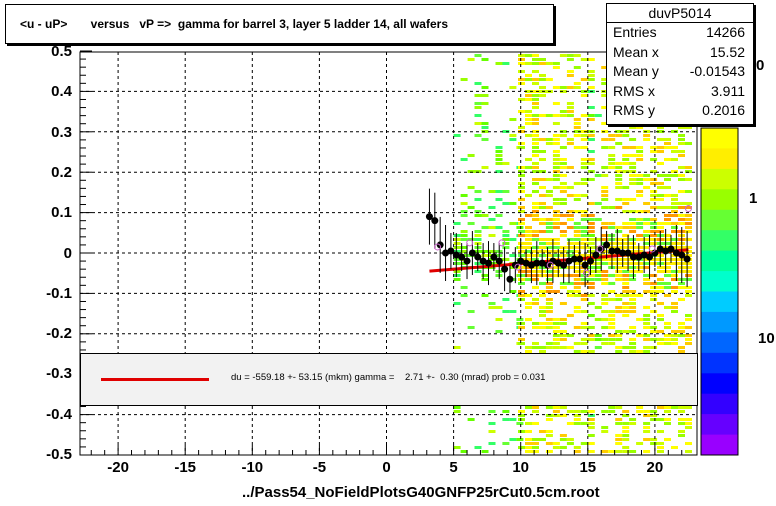  What do you see at coordinates (723, 110) in the screenshot?
I see `stats-value: 0.2016` at bounding box center [723, 110].